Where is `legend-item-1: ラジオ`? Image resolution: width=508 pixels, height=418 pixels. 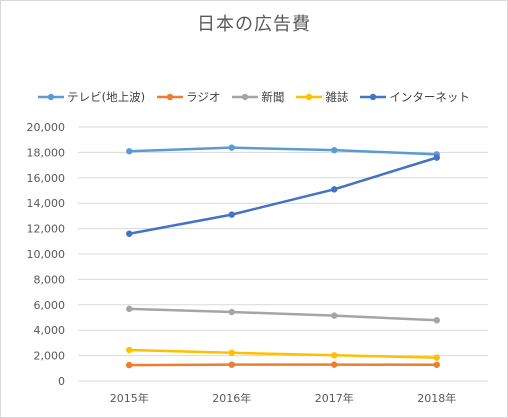 legend-item-1: ラジオ is located at coordinates (188, 97).